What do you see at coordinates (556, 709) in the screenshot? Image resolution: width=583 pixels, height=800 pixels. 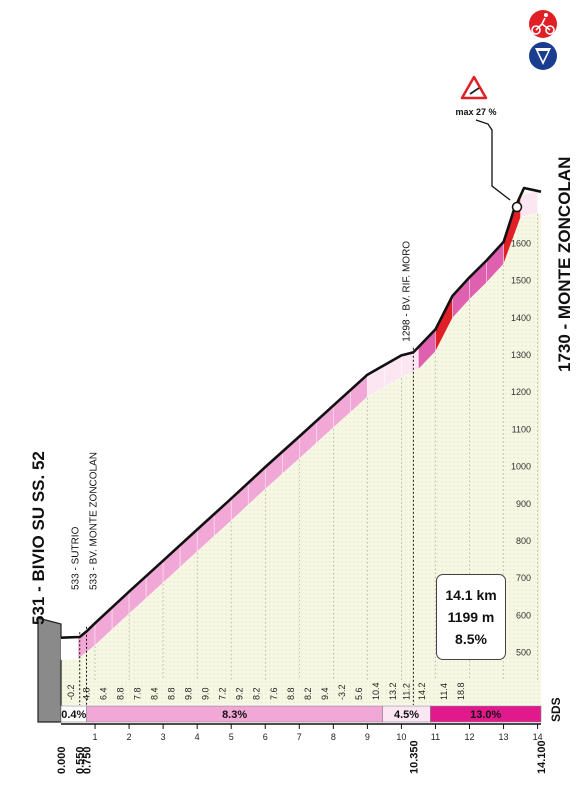 I see `sds-label: SDS` at bounding box center [556, 709].